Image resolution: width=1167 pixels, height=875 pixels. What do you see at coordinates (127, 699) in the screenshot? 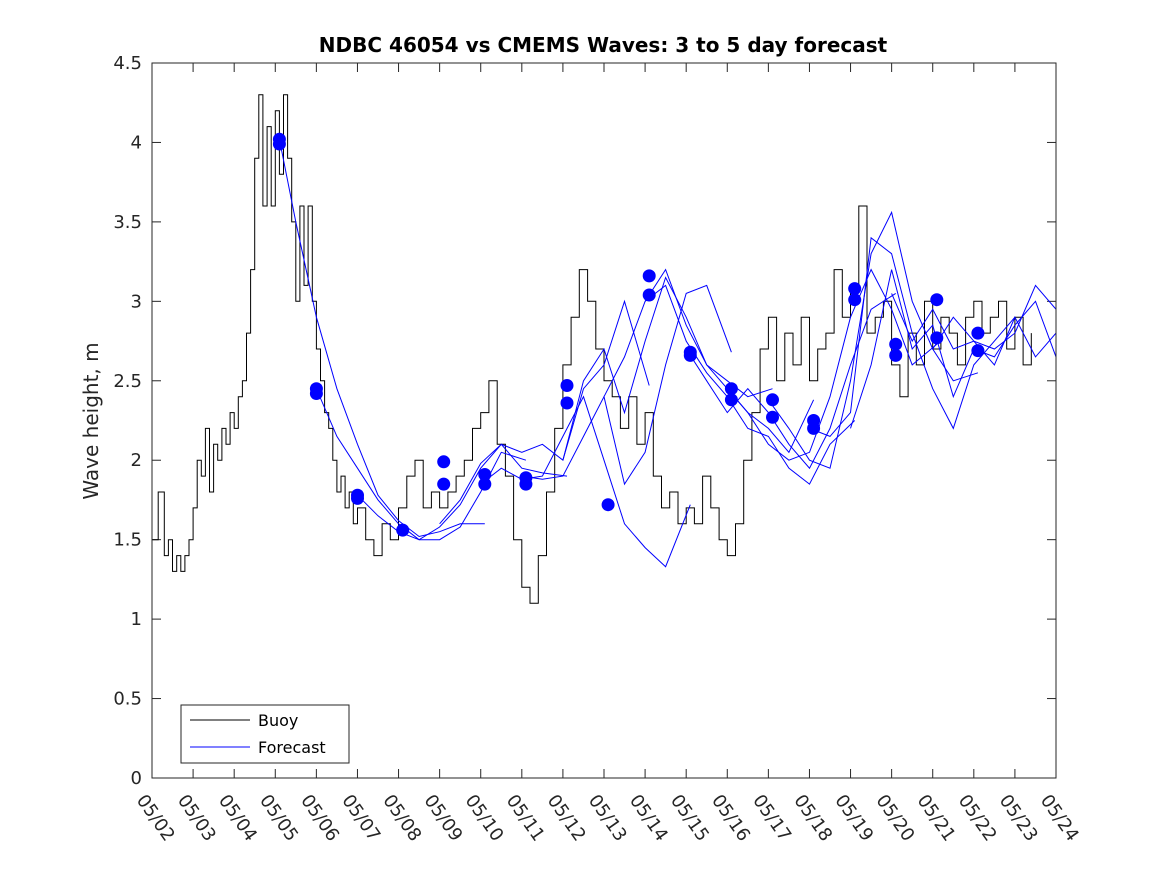
I see `y-tick-label: 0.5` at bounding box center [127, 699].